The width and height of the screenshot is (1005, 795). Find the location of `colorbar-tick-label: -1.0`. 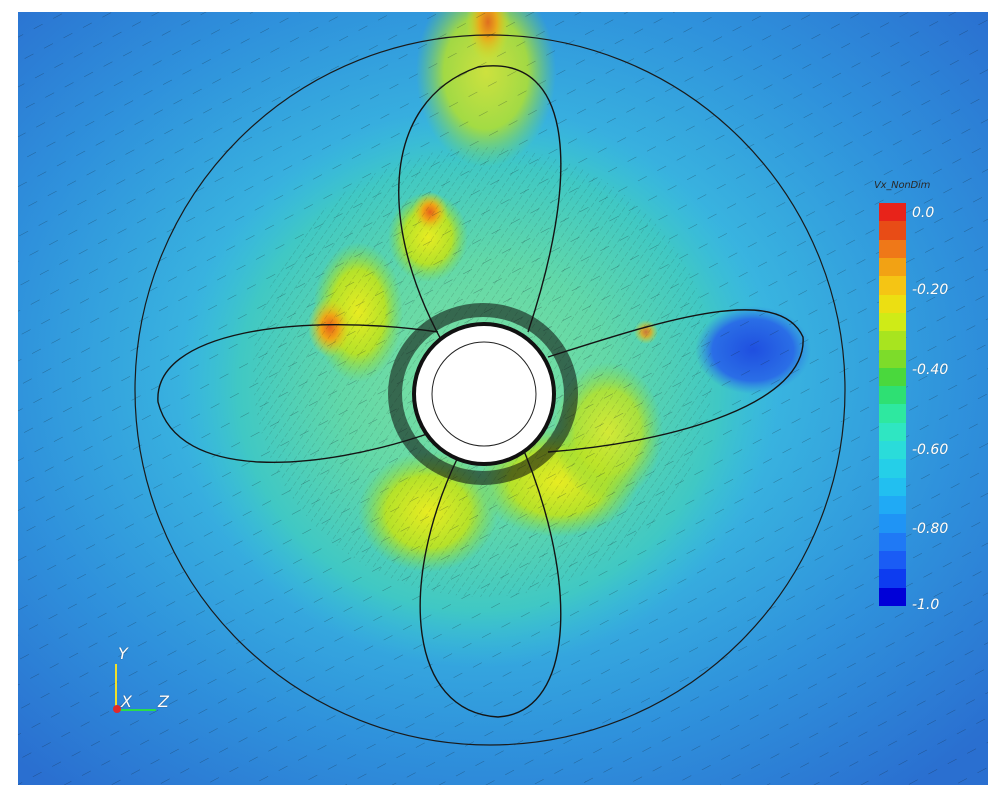

colorbar-tick-label: -1.0 is located at coordinates (926, 605).